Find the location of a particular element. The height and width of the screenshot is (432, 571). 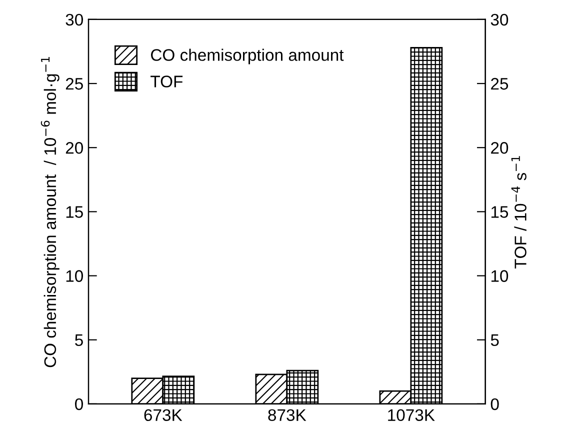

y-tick-label: 10 is located at coordinates (74, 276).